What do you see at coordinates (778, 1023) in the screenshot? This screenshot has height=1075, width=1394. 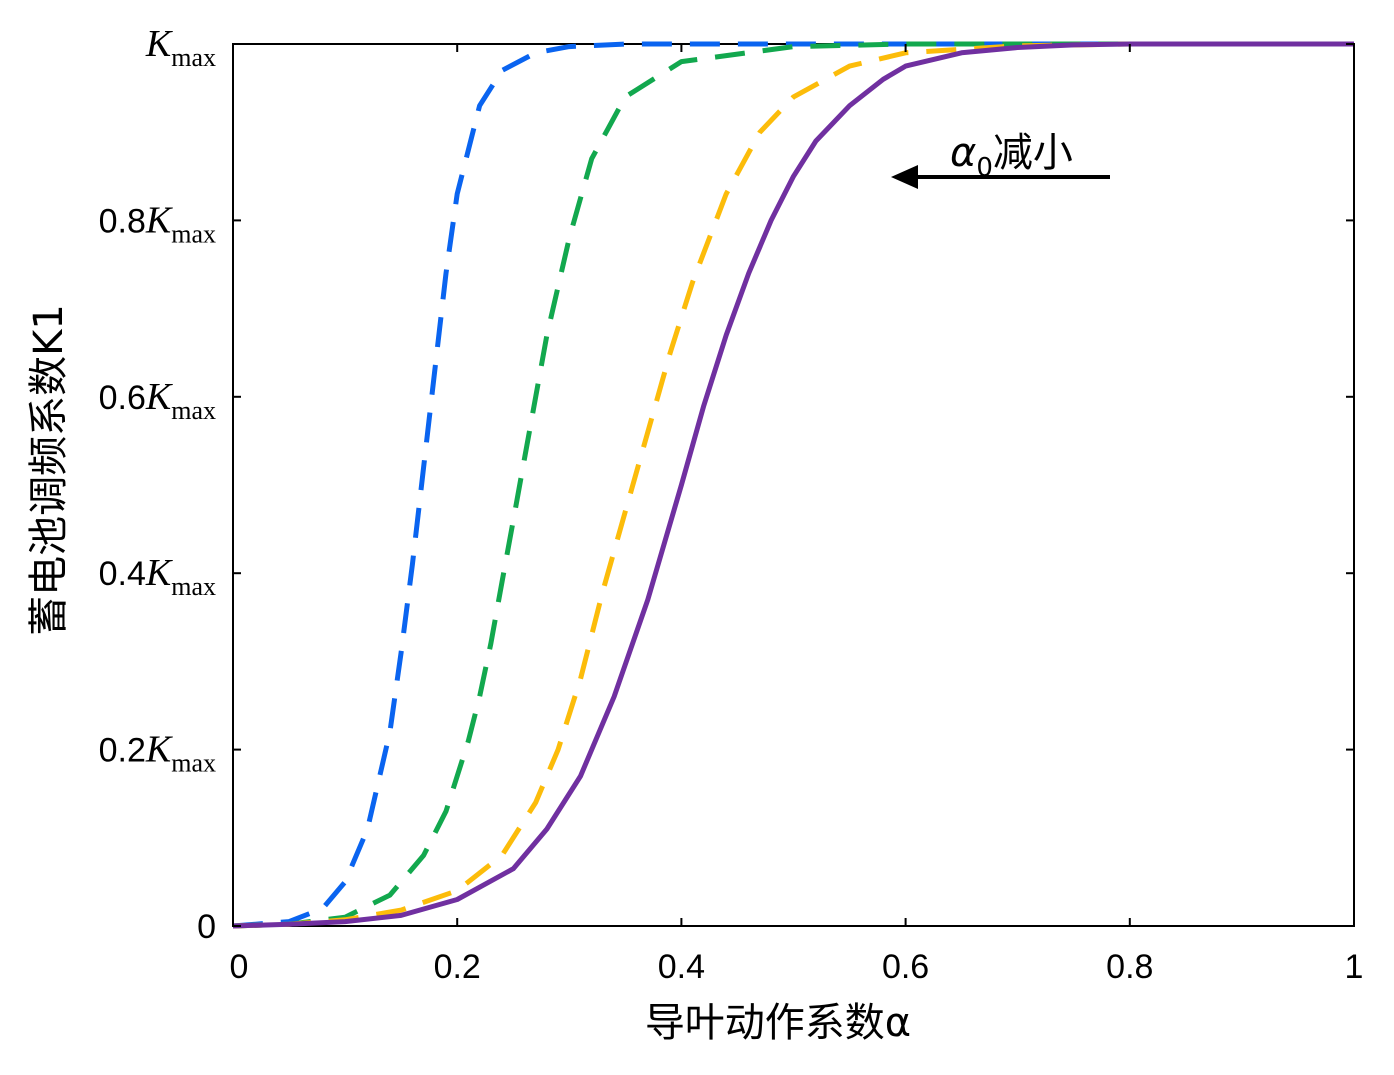 I see `x-axis-label: 导叶动作系数α` at bounding box center [778, 1023].